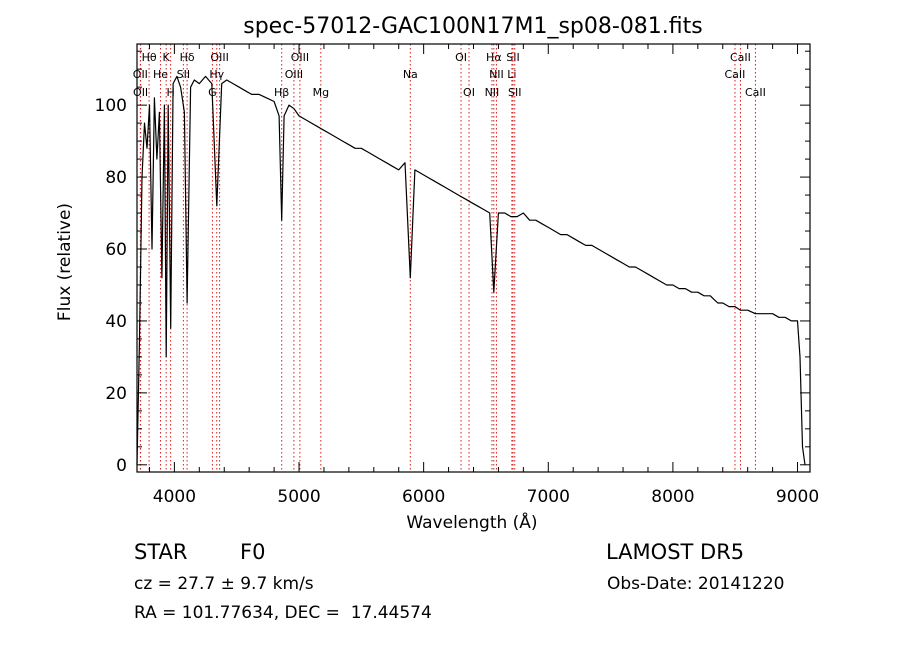  I want to click on x-tick-label: 7000, so click(548, 497).